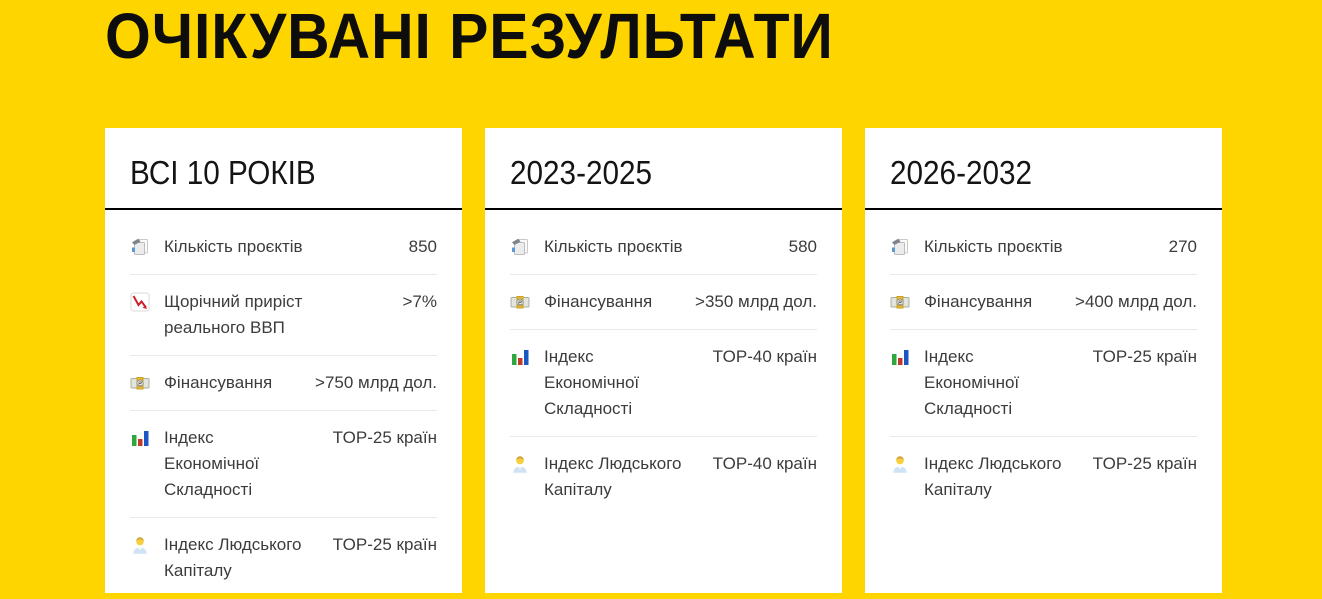 This screenshot has width=1322, height=599. Describe the element at coordinates (961, 172) in the screenshot. I see `card-title: 2026-2032` at that location.